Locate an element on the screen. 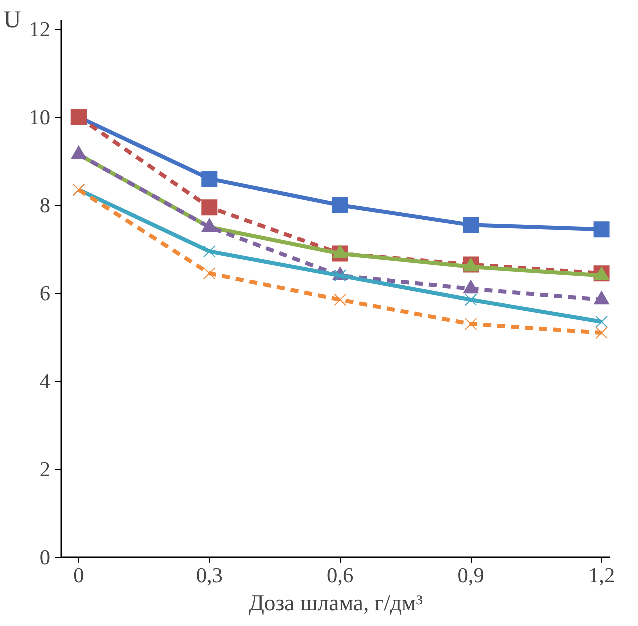 Image resolution: width=638 pixels, height=626 pixels. y-tick-label: 2 is located at coordinates (45, 469).